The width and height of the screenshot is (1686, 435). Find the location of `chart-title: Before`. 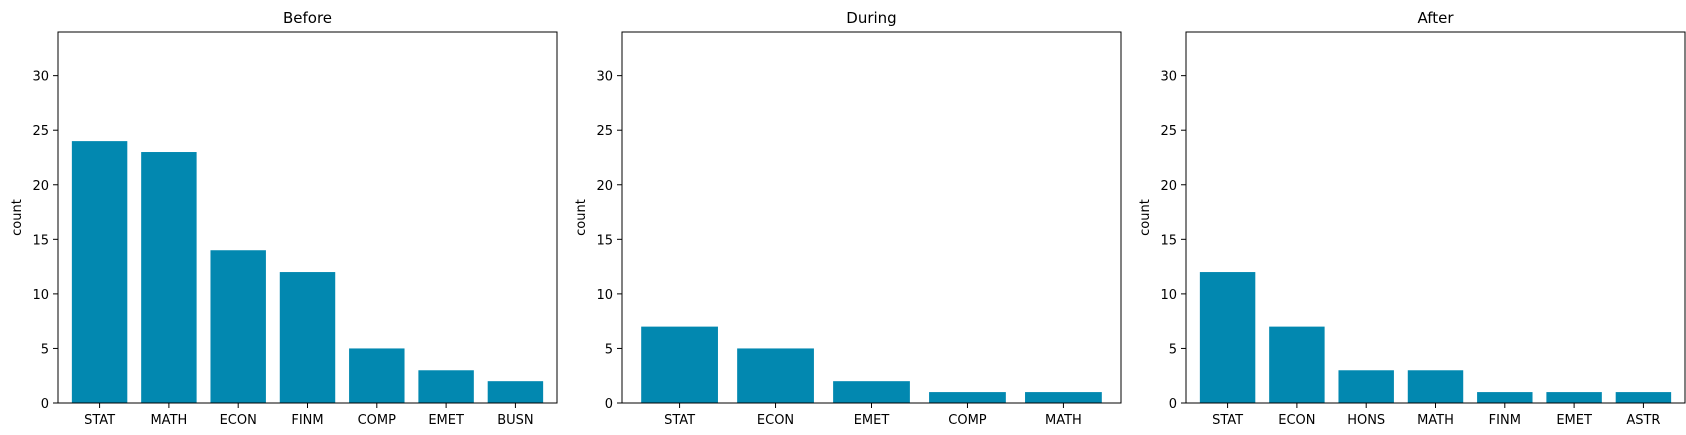

chart-title: Before is located at coordinates (307, 18).